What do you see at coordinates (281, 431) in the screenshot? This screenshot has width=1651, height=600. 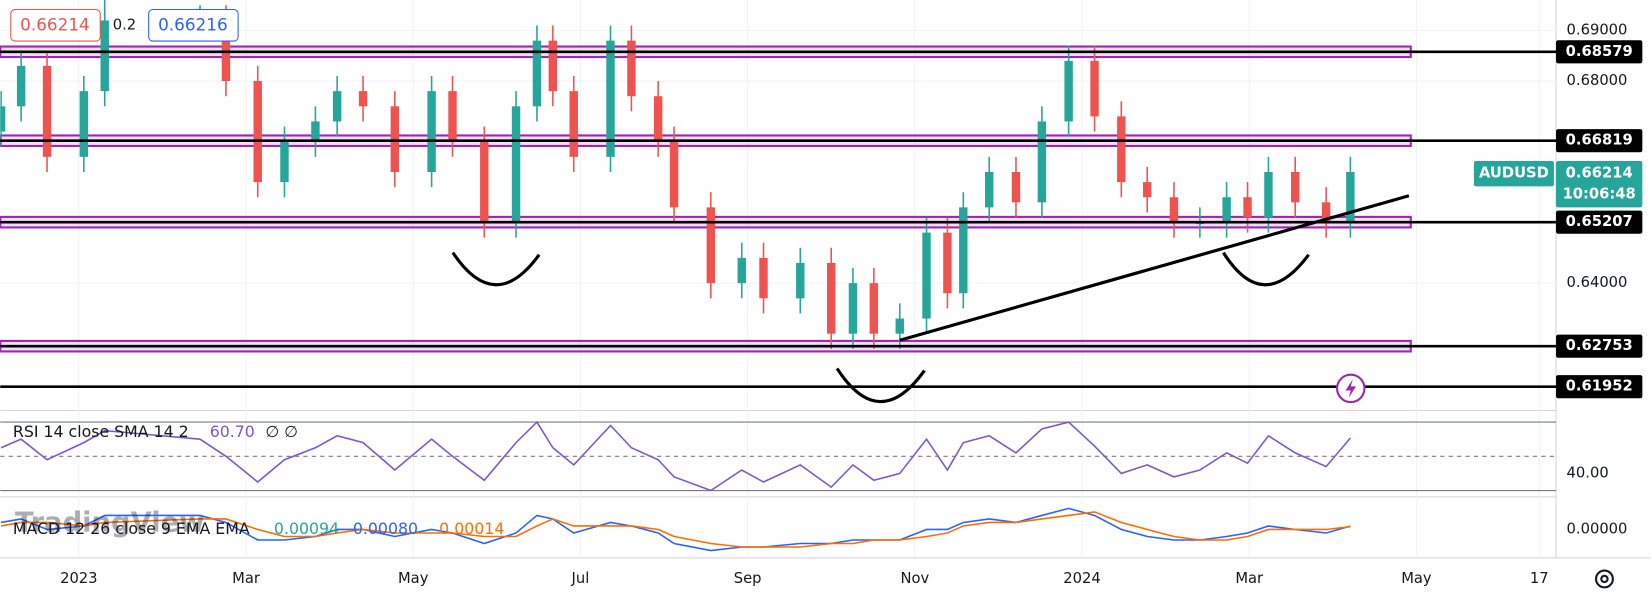 I see `rsi-flags: ∅ ∅` at bounding box center [281, 431].